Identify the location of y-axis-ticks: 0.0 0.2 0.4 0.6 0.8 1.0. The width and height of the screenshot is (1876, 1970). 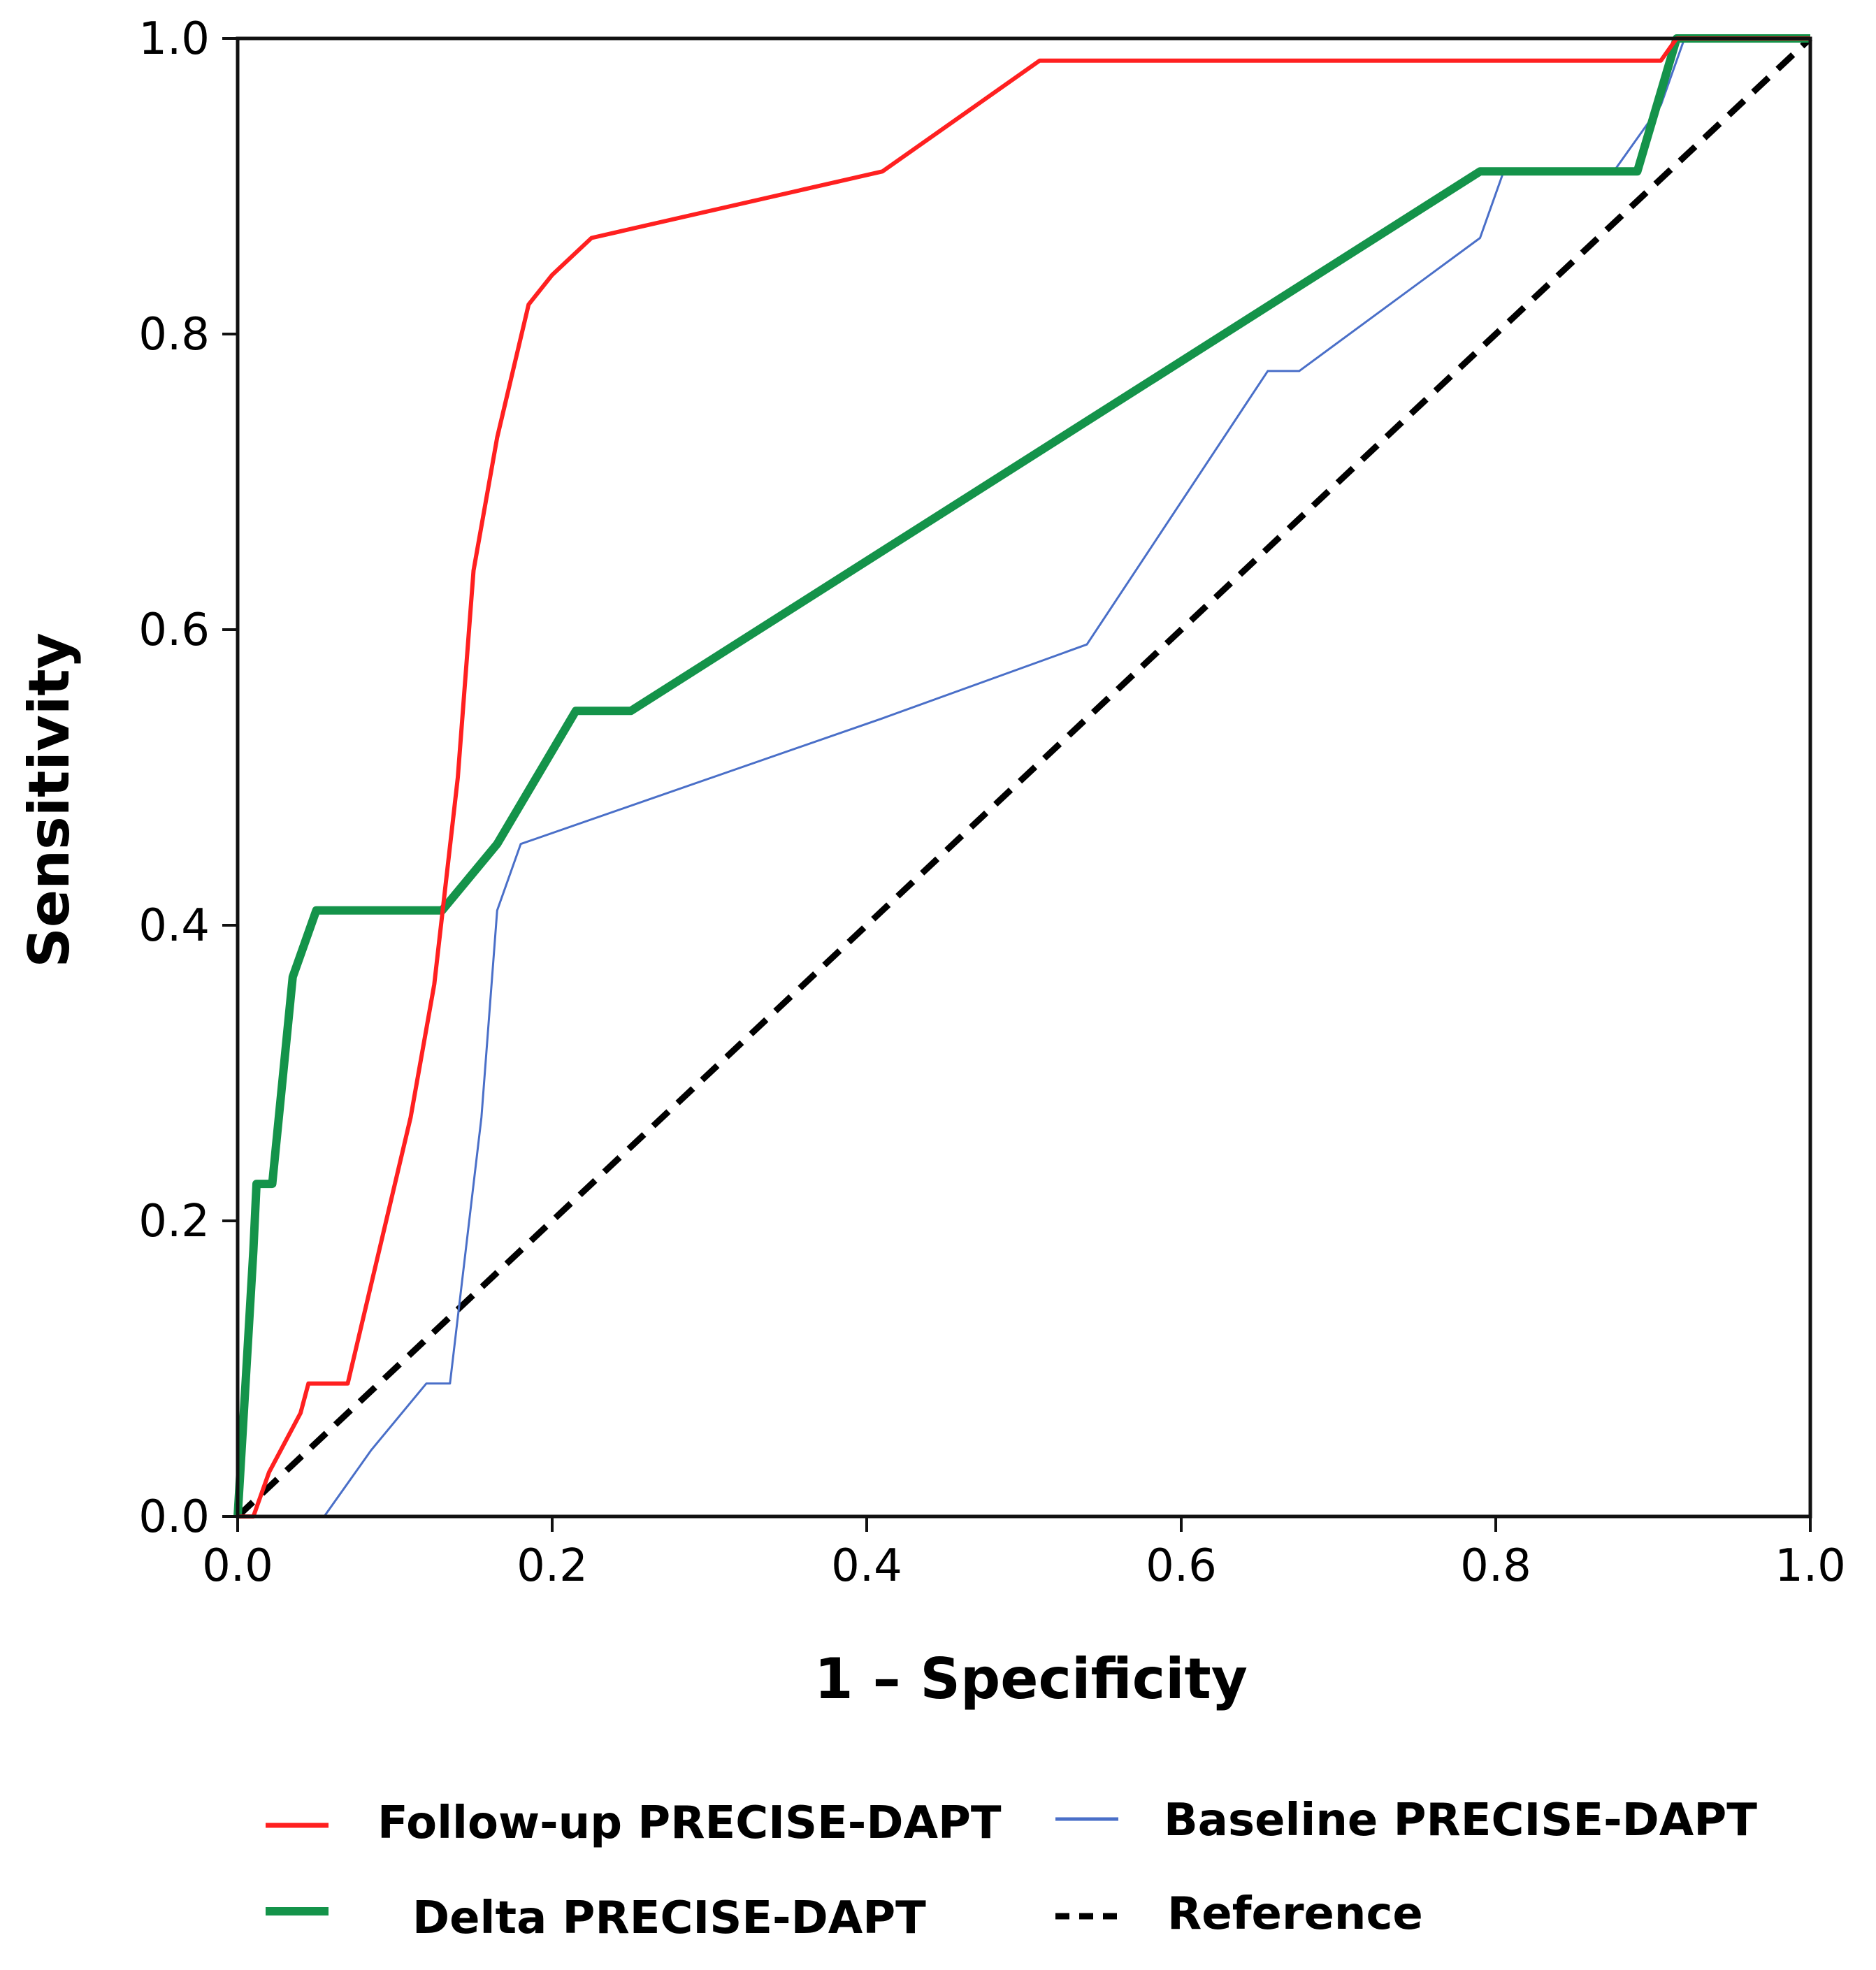
(188, 778).